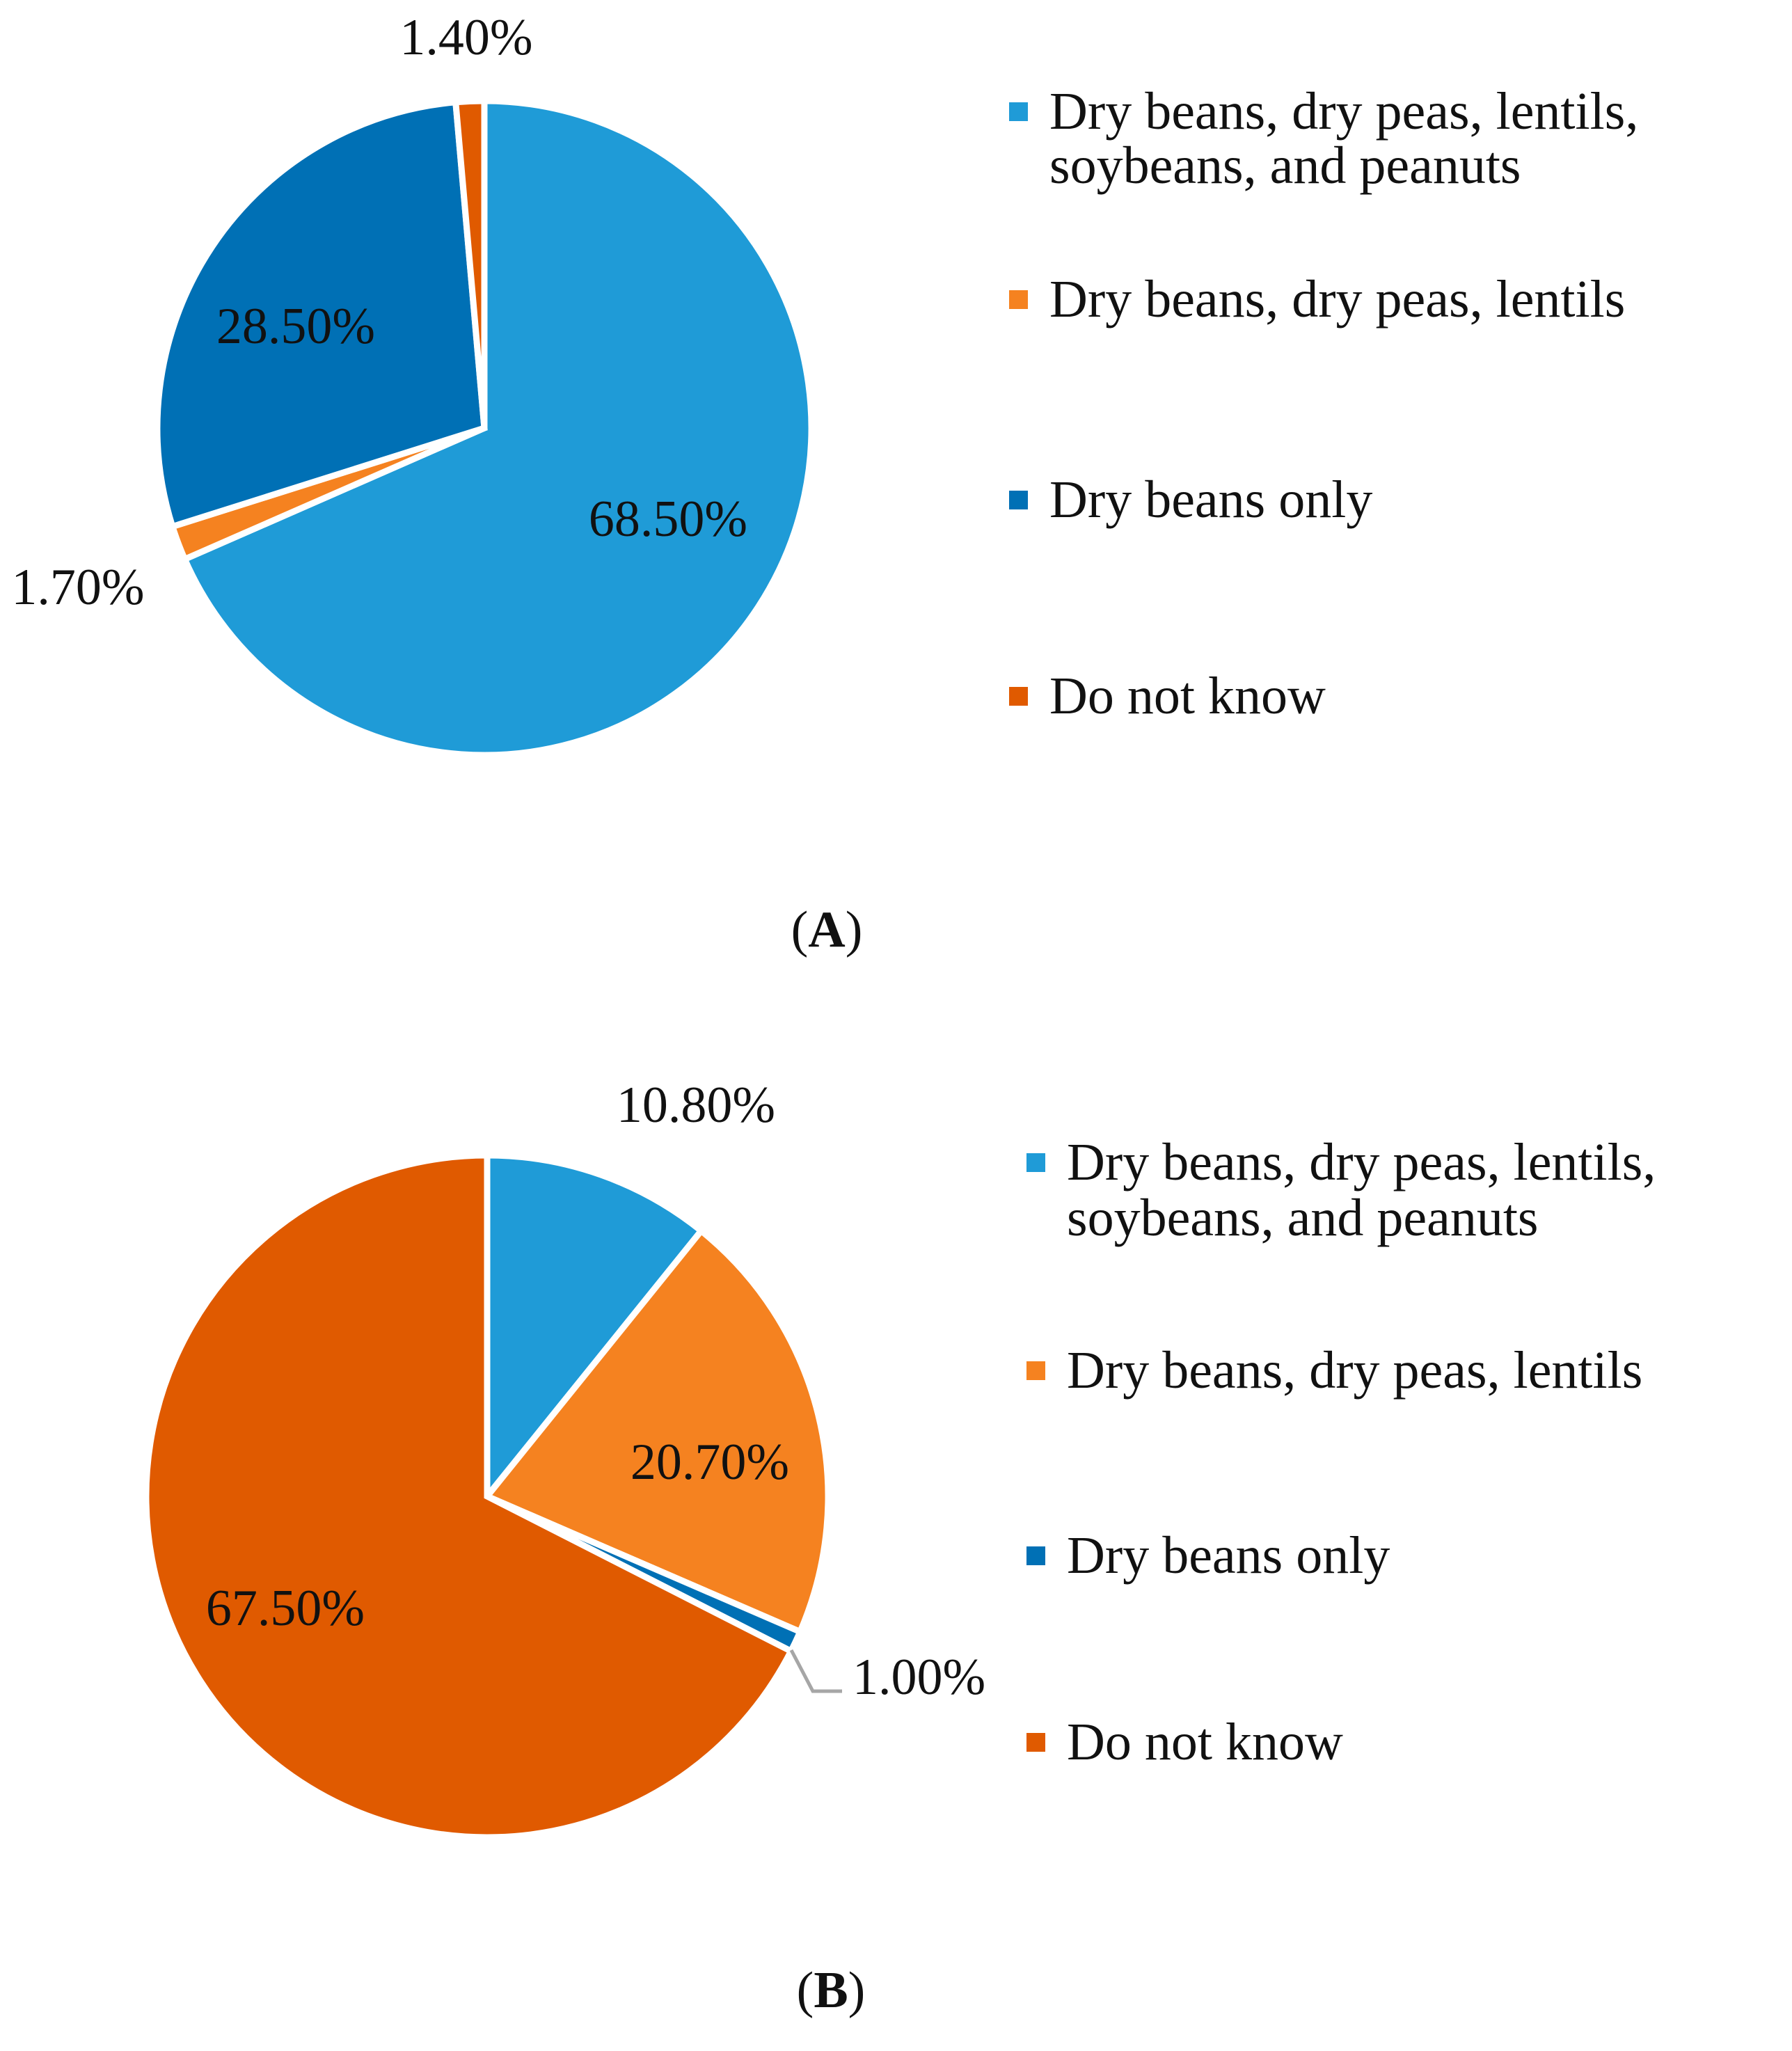  What do you see at coordinates (1337, 299) in the screenshot?
I see `legend-label-a-2: Dry beans, dry peas, lentils` at bounding box center [1337, 299].